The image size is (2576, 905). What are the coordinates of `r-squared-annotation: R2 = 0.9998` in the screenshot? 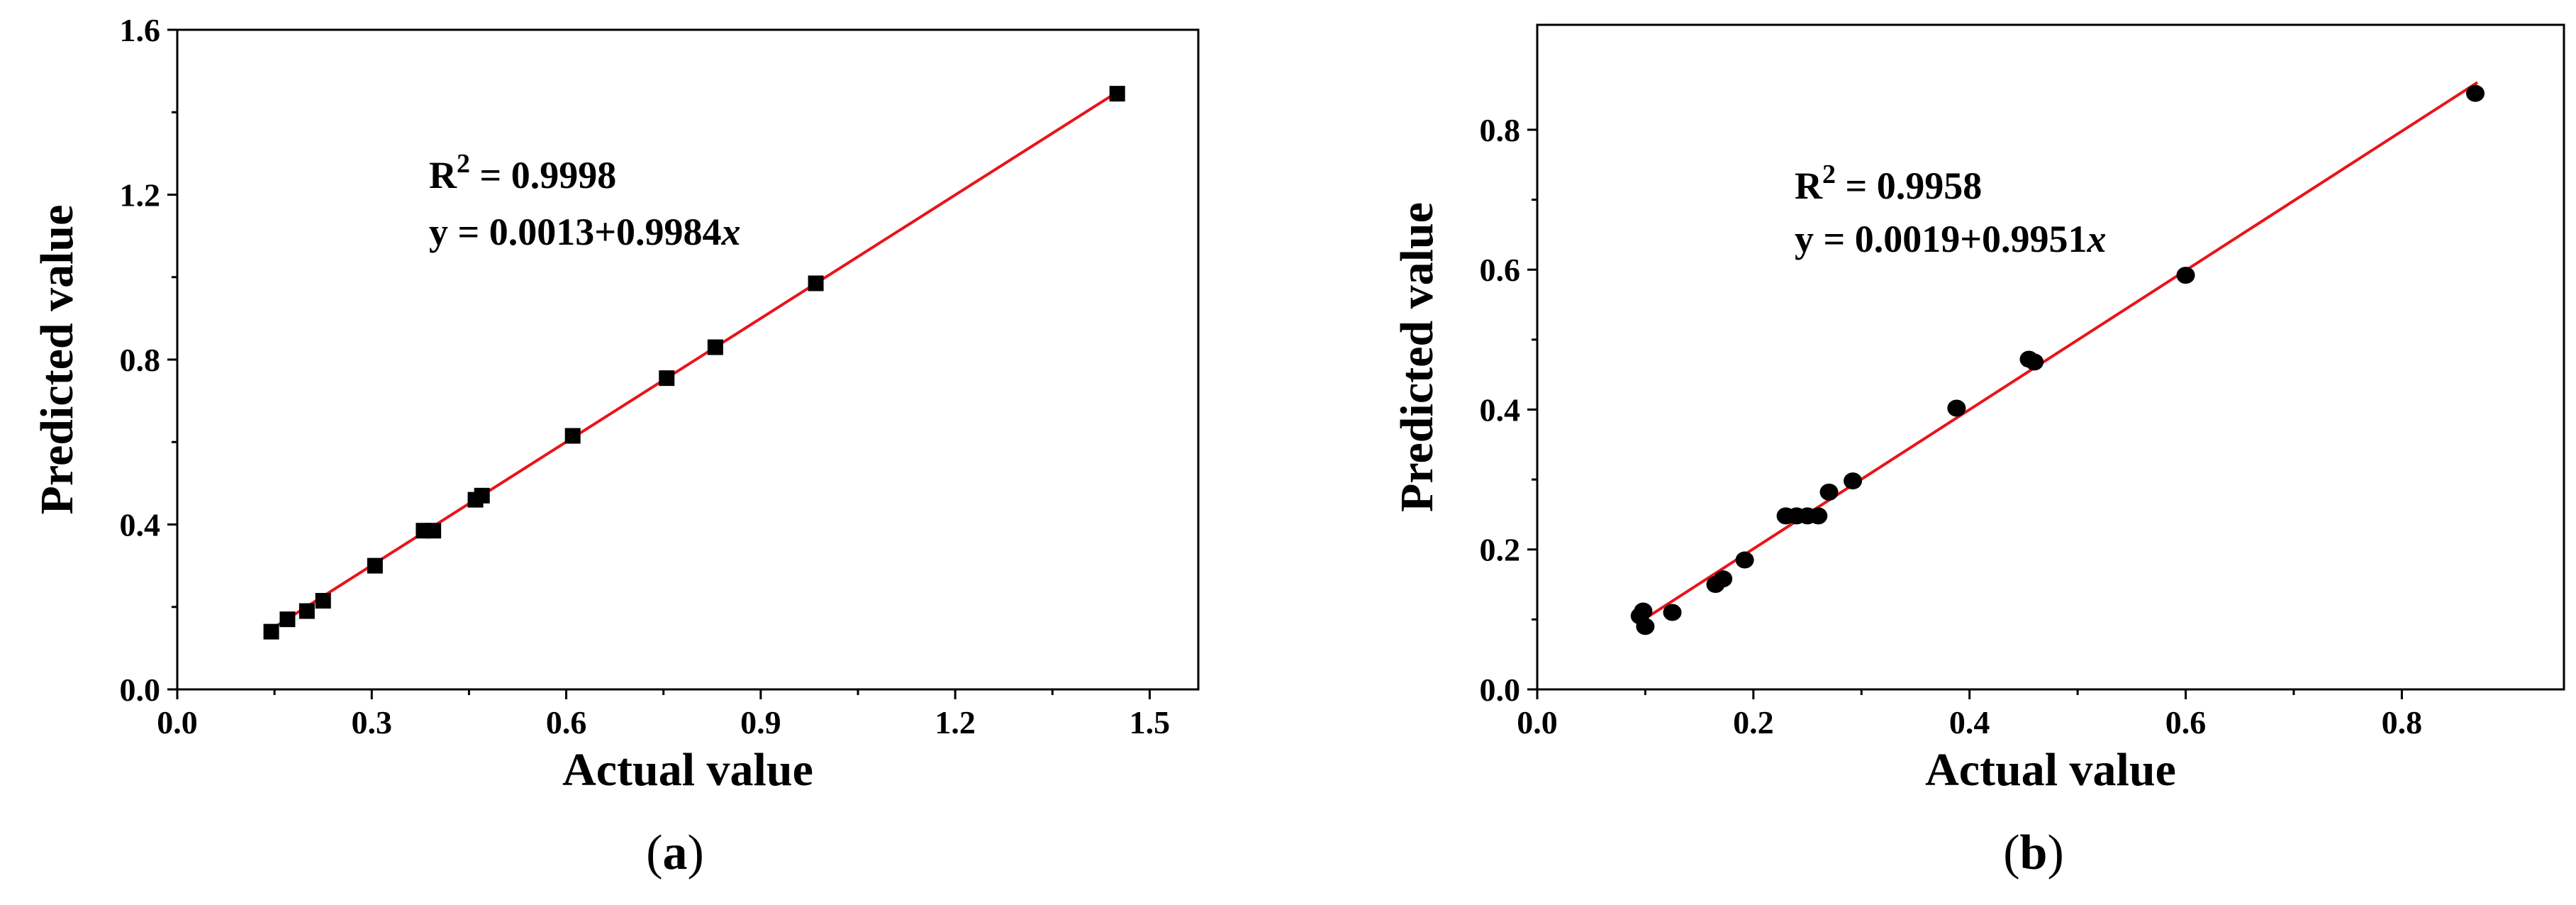 It's located at (522, 172).